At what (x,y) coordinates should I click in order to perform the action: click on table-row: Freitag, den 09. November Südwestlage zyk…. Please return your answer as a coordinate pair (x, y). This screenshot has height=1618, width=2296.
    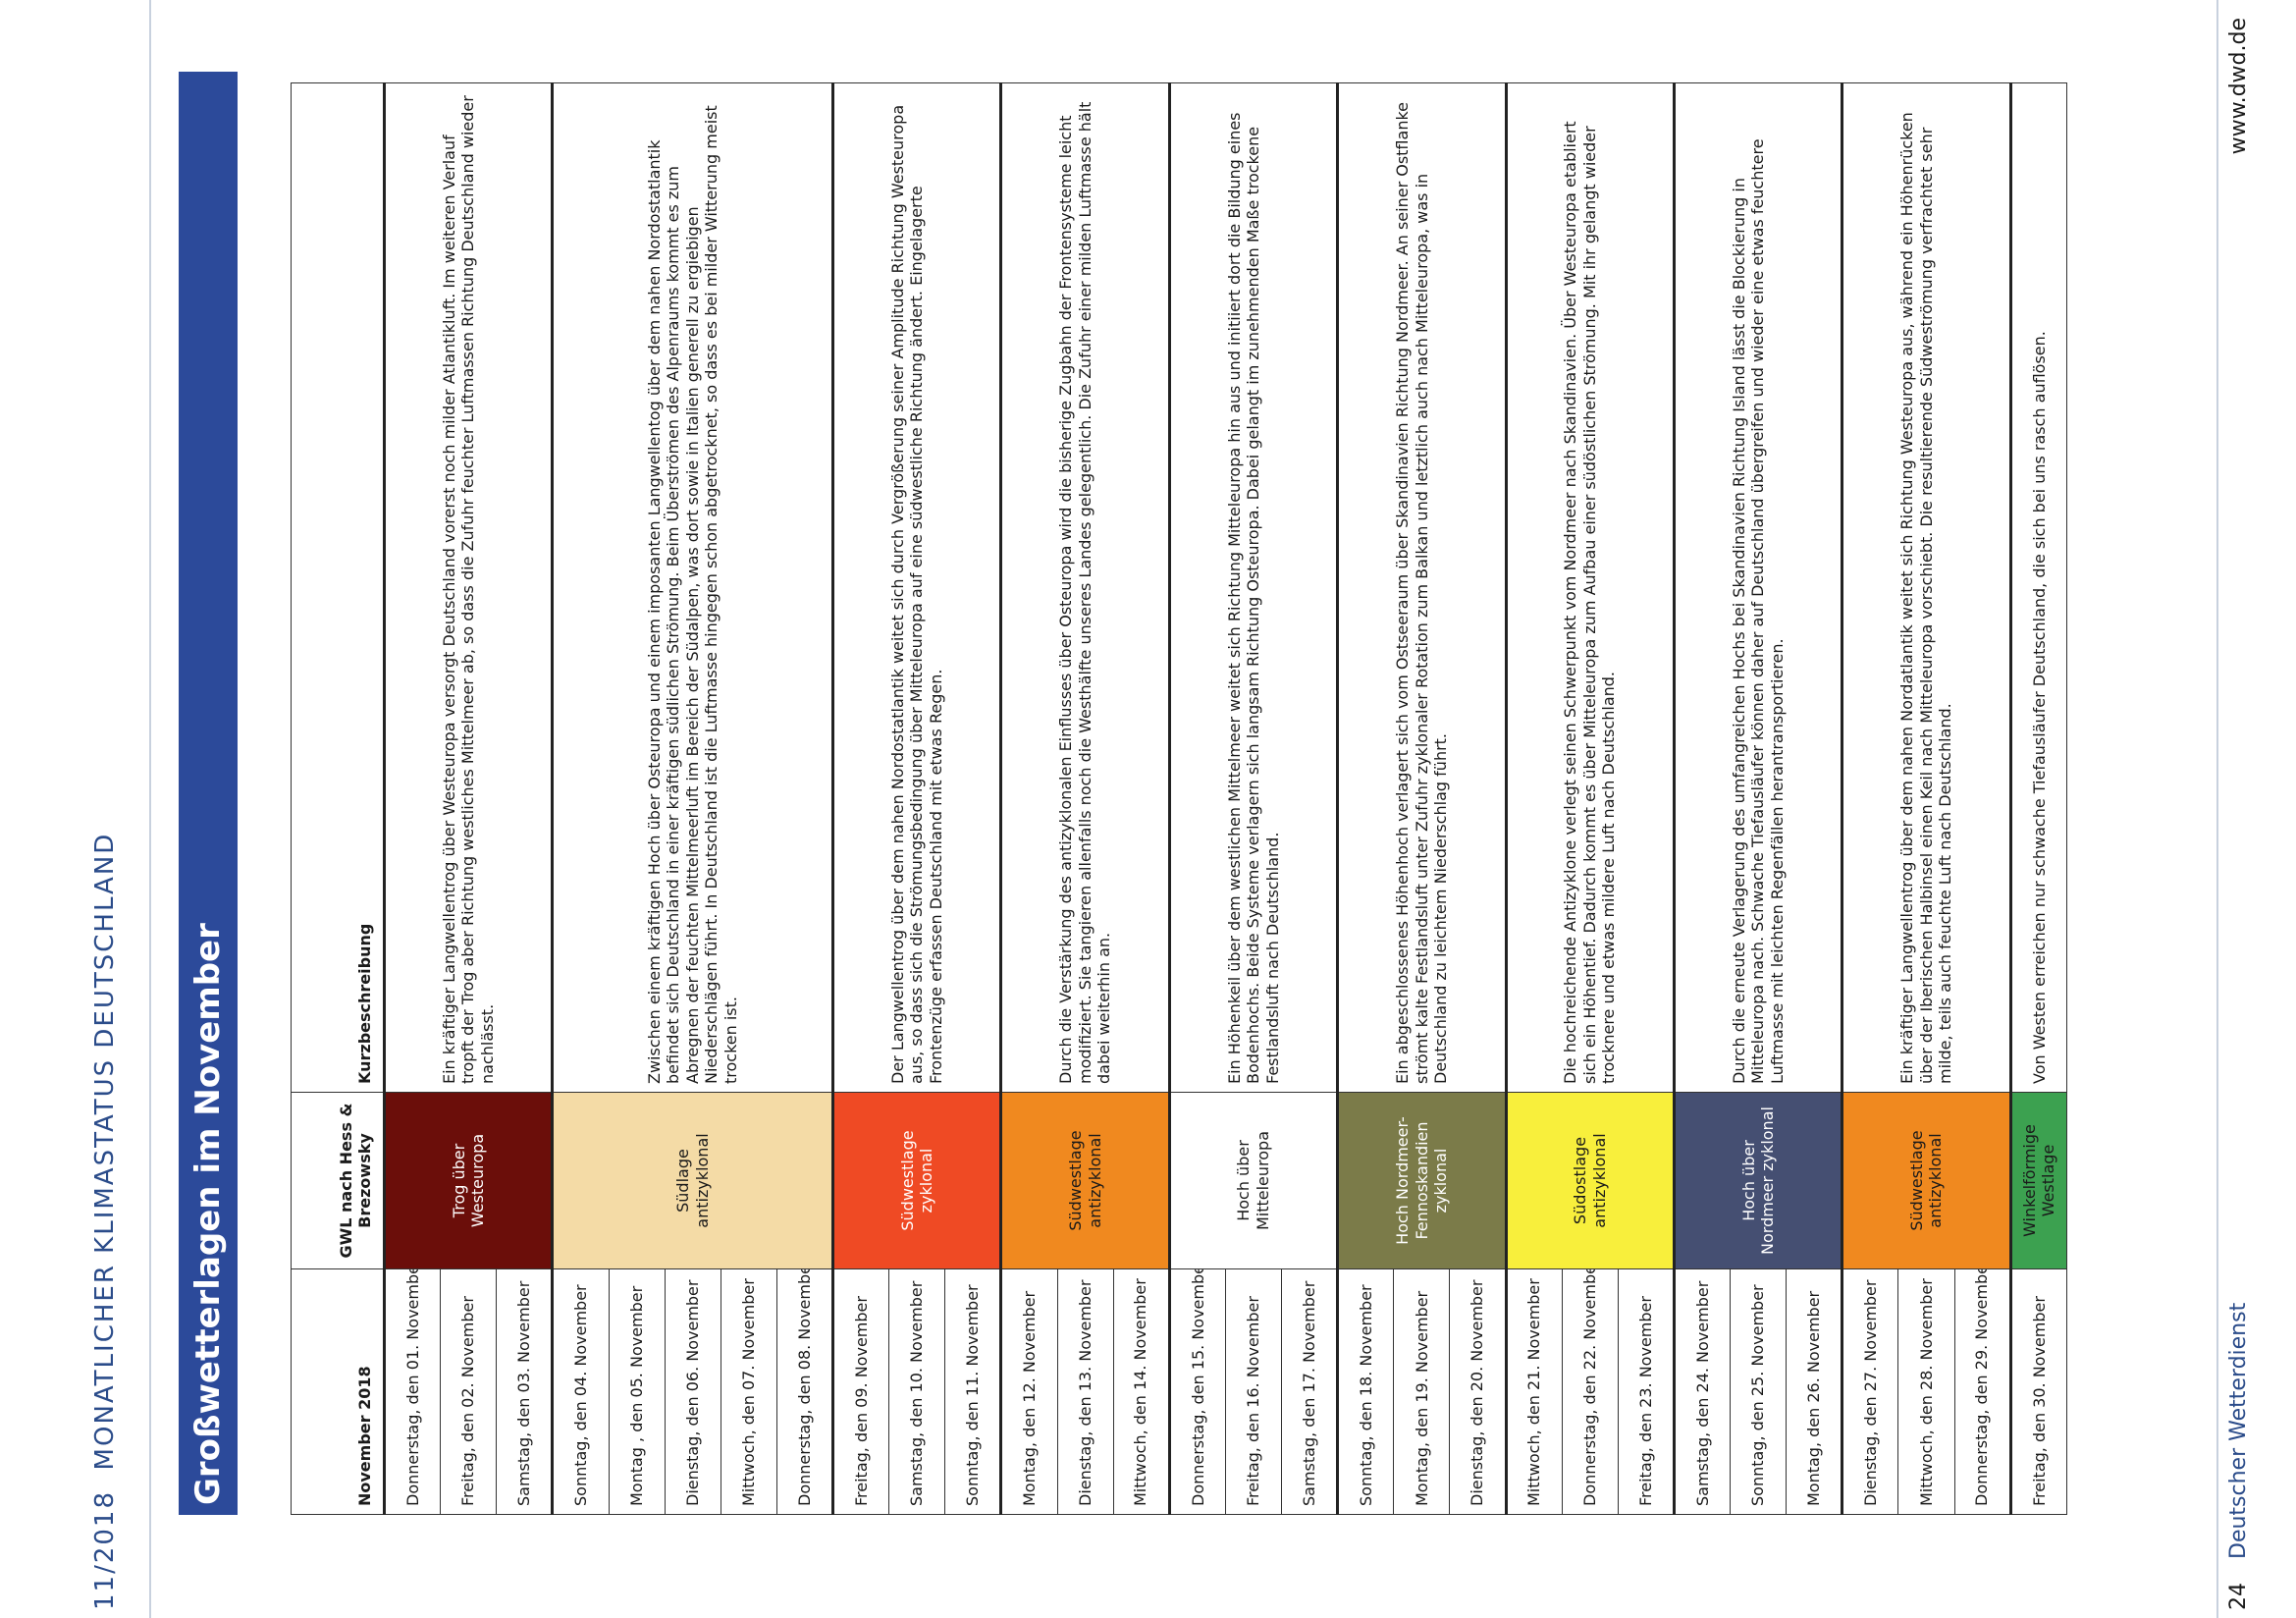
    Looking at the image, I should click on (916, 798).